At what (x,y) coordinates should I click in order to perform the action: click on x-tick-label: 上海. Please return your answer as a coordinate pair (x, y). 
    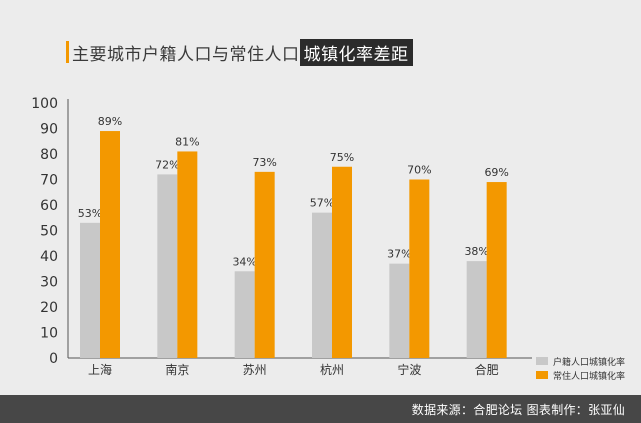
    Looking at the image, I should click on (100, 369).